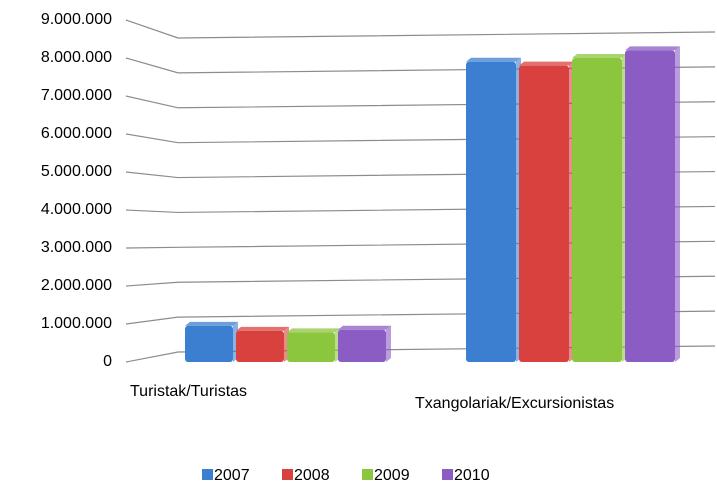  Describe the element at coordinates (76, 247) in the screenshot. I see `y-tick-label: 3.000.000` at that location.